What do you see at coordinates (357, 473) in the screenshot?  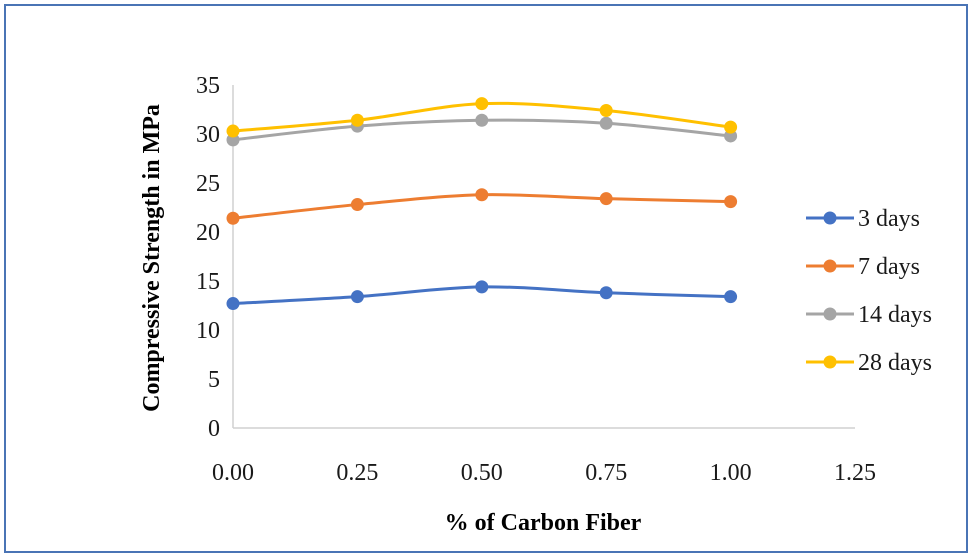 I see `x-tick-label: 0.25` at bounding box center [357, 473].